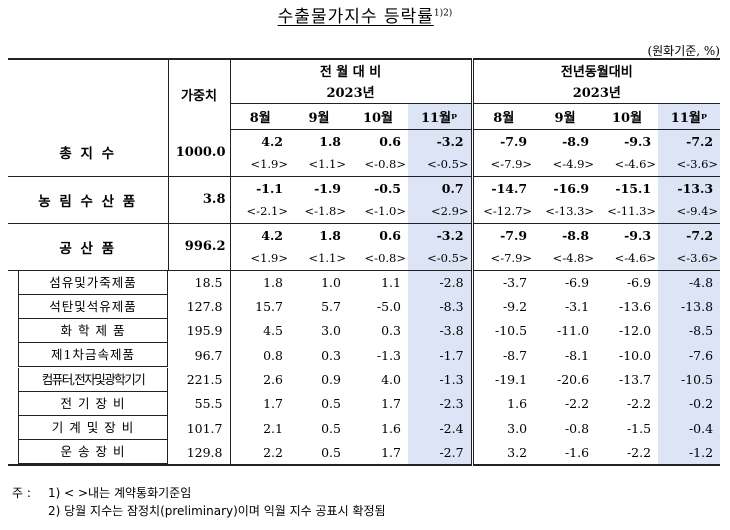 This screenshot has height=530, width=730. I want to click on subitem-name-cell: 컴퓨터,전자및광학기기, so click(88, 379).